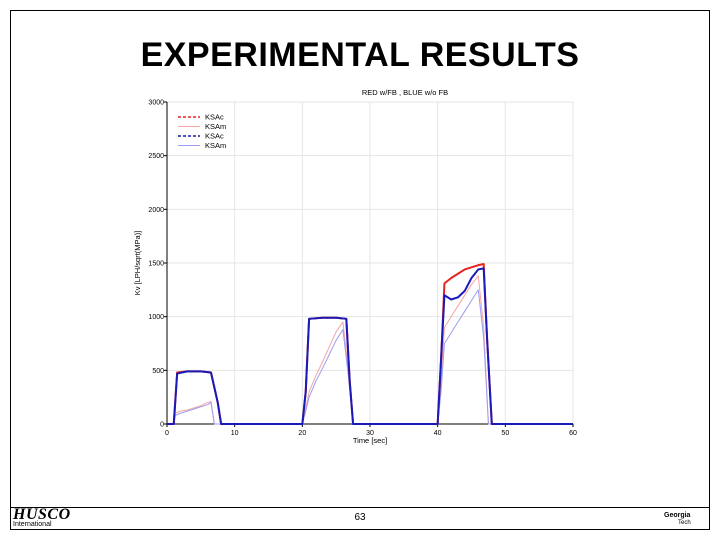 Image resolution: width=720 pixels, height=540 pixels. What do you see at coordinates (167, 433) in the screenshot?
I see `x-tick-label: 0` at bounding box center [167, 433].